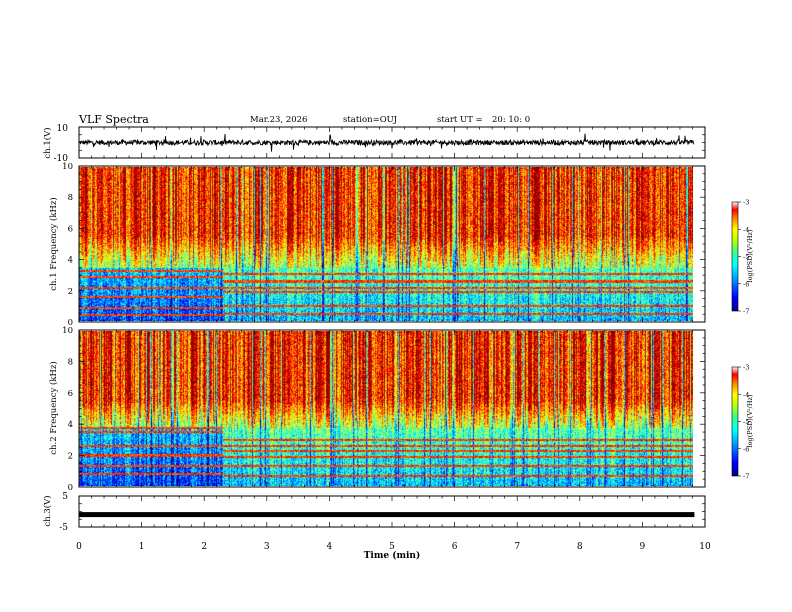 This screenshot has height=612, width=792. What do you see at coordinates (735, 256) in the screenshot?
I see `ch1-colorbar-gradient` at bounding box center [735, 256].